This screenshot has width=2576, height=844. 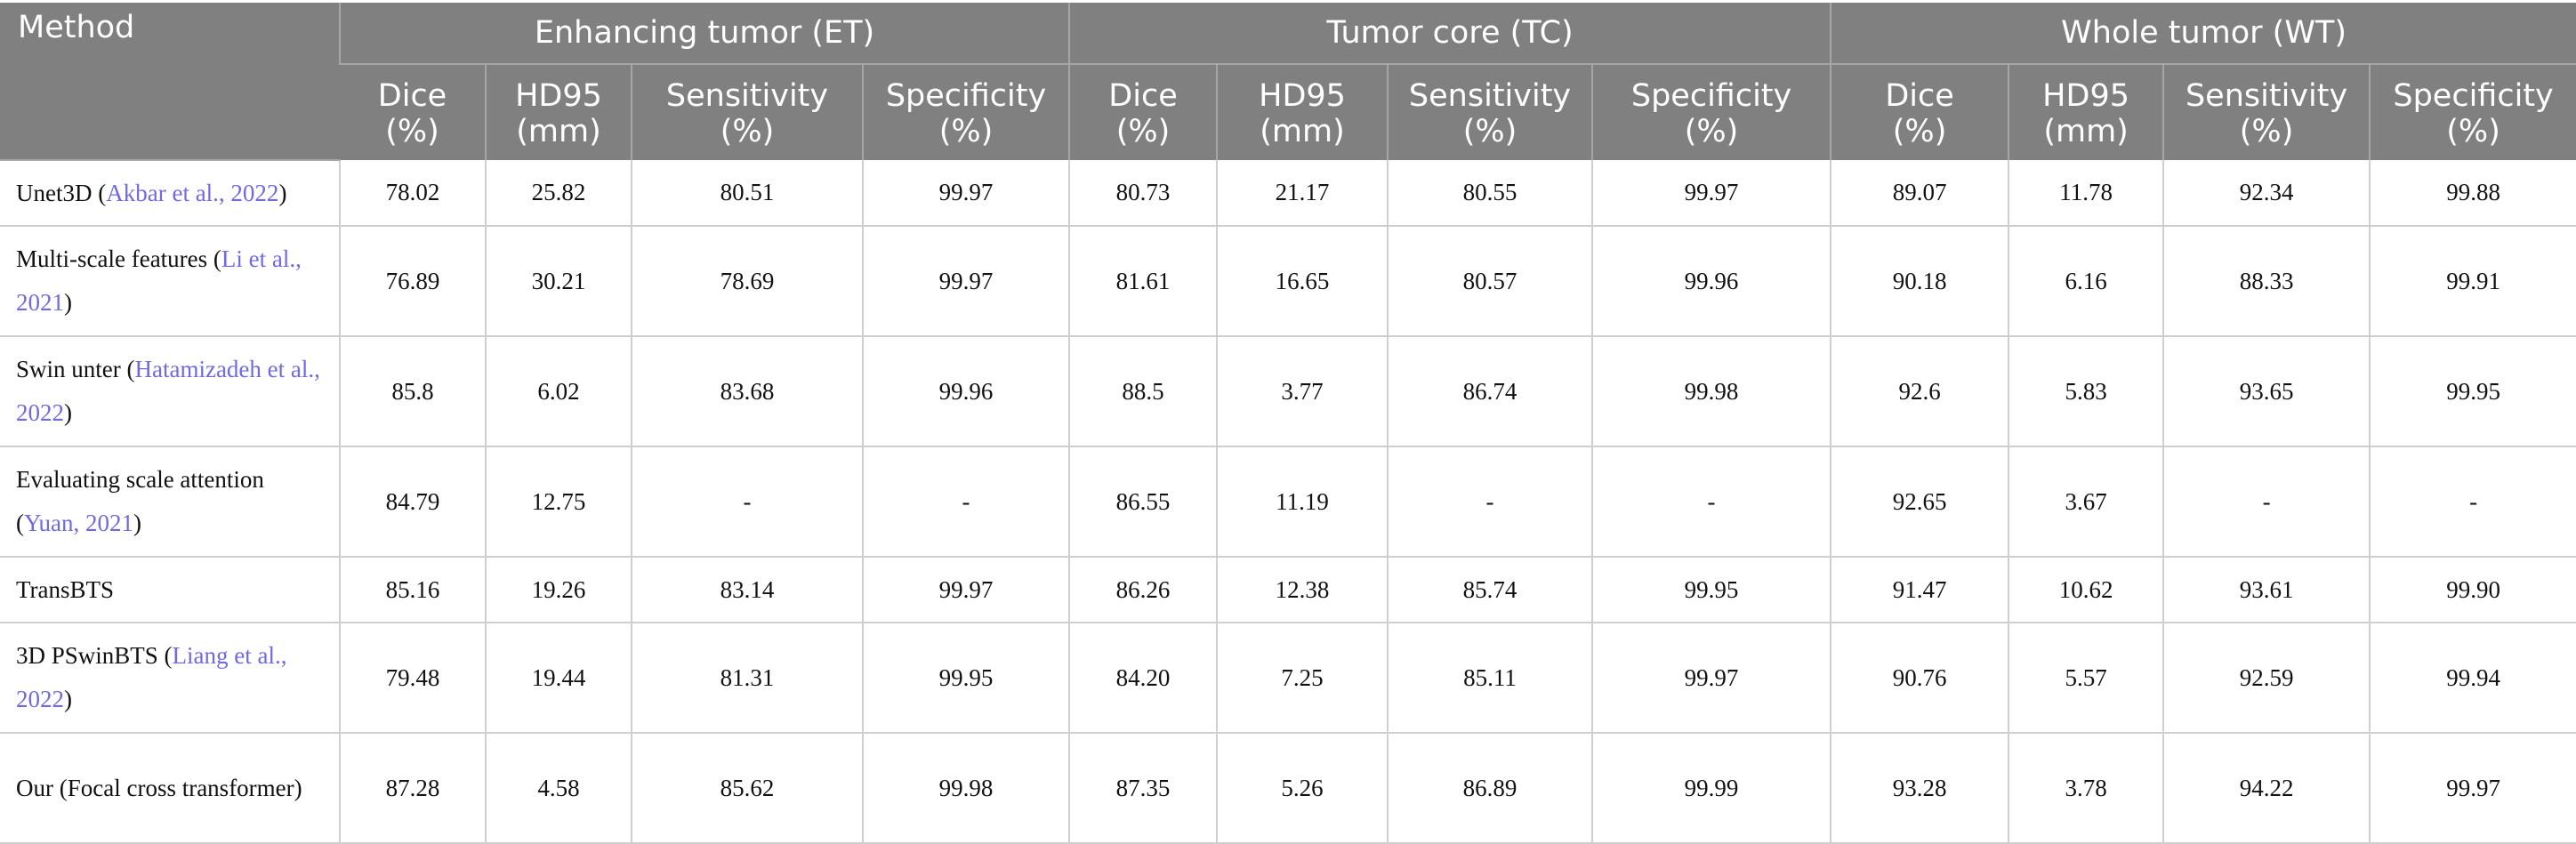 What do you see at coordinates (1302, 590) in the screenshot?
I see `value-cell: 12.38` at bounding box center [1302, 590].